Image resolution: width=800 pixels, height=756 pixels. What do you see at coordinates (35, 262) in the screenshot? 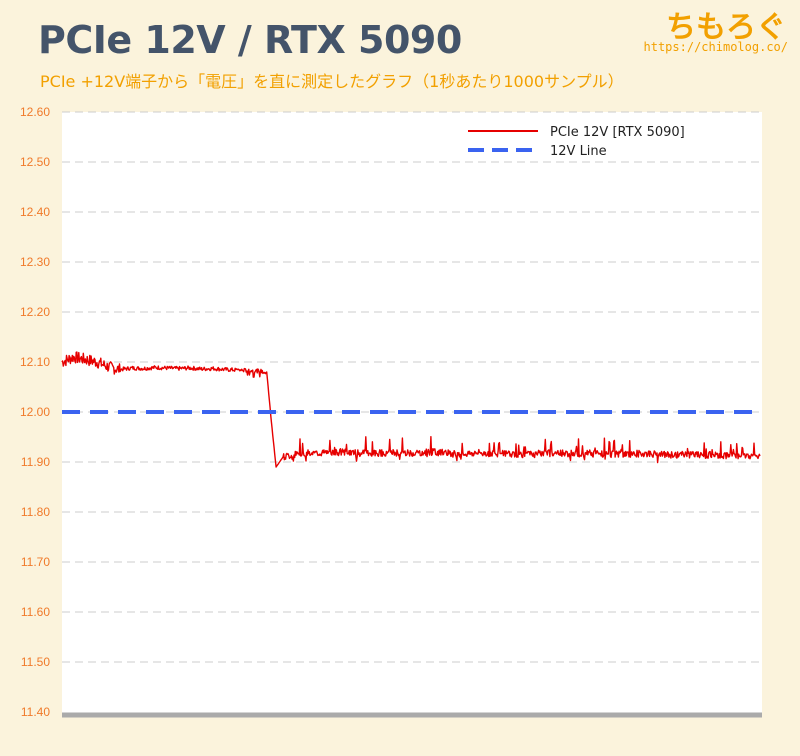
I see `y-tick-label: 12.30` at bounding box center [35, 262].